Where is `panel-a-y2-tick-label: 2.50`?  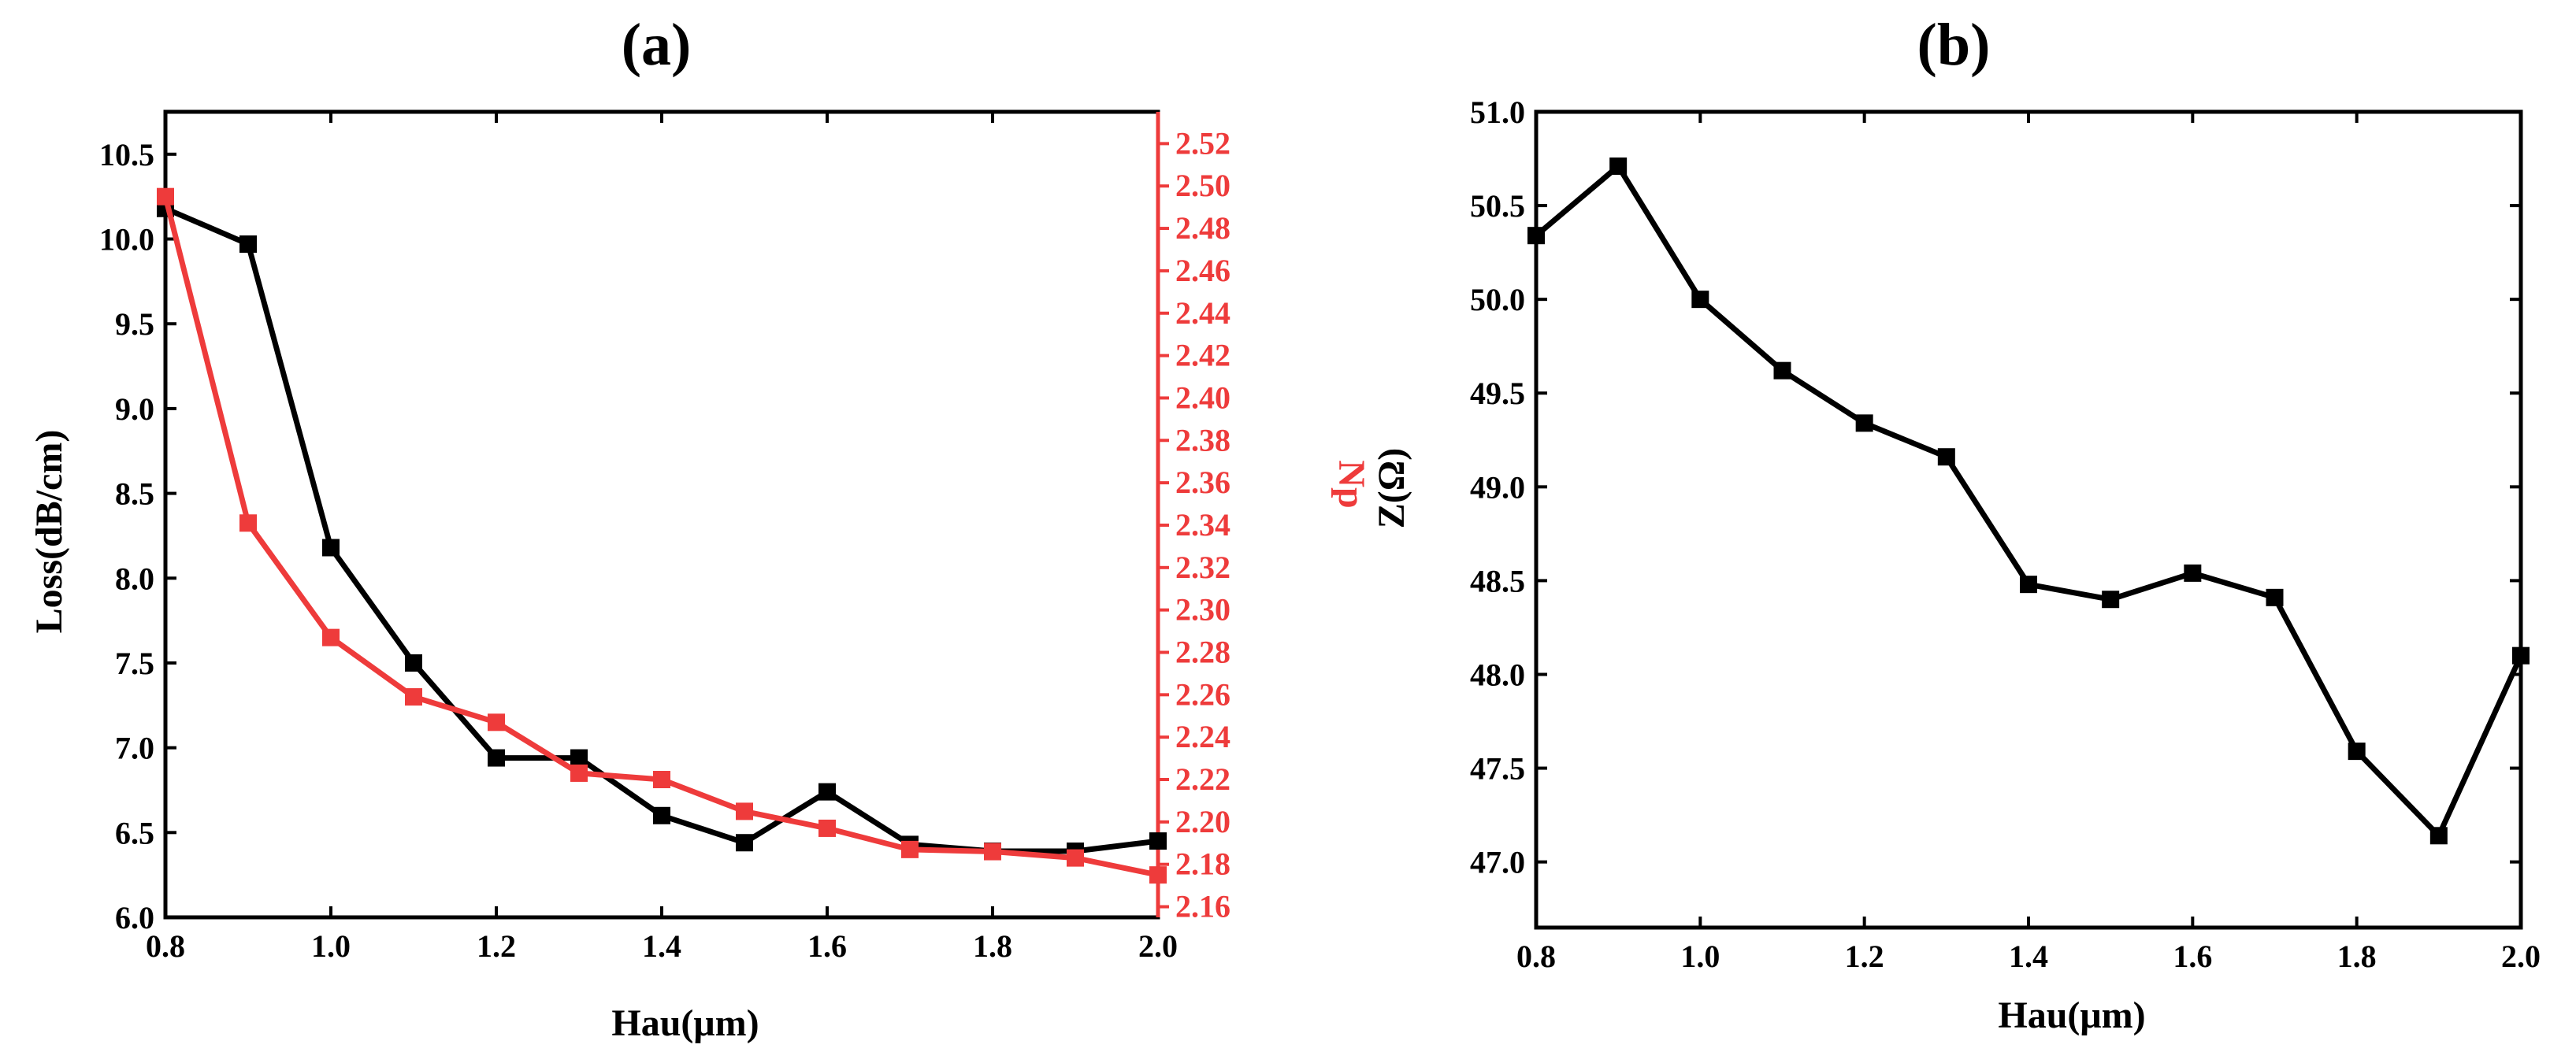 panel-a-y2-tick-label: 2.50 is located at coordinates (1202, 185).